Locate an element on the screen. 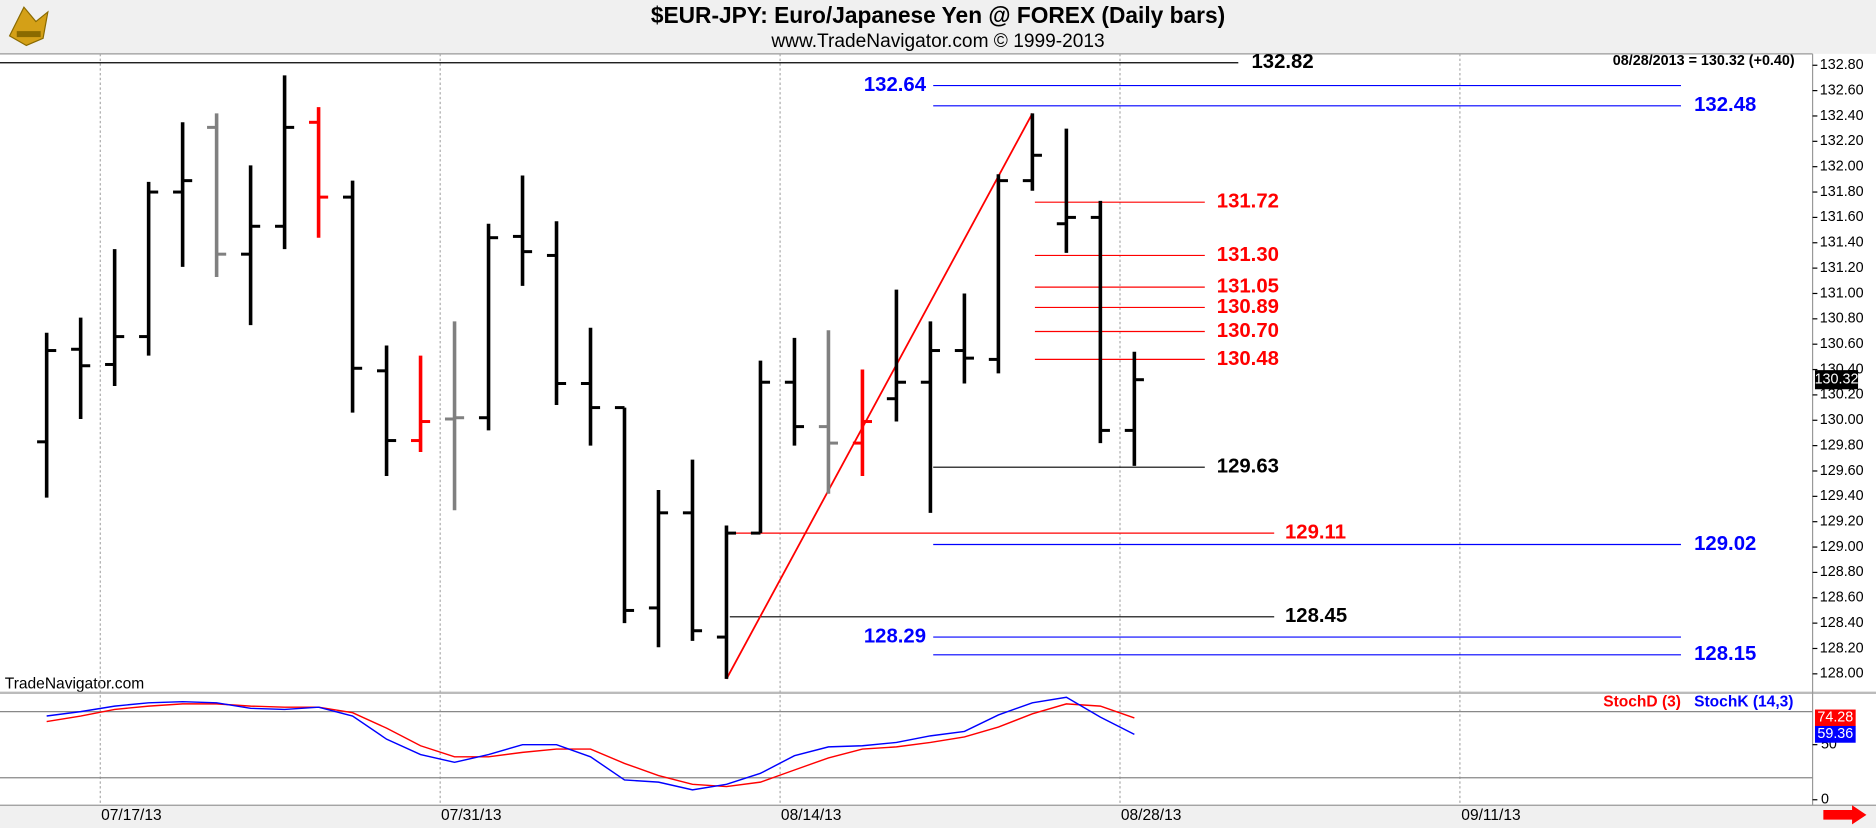 This screenshot has width=1876, height=828. x-tick-label: 08/28/13 is located at coordinates (1151, 815).